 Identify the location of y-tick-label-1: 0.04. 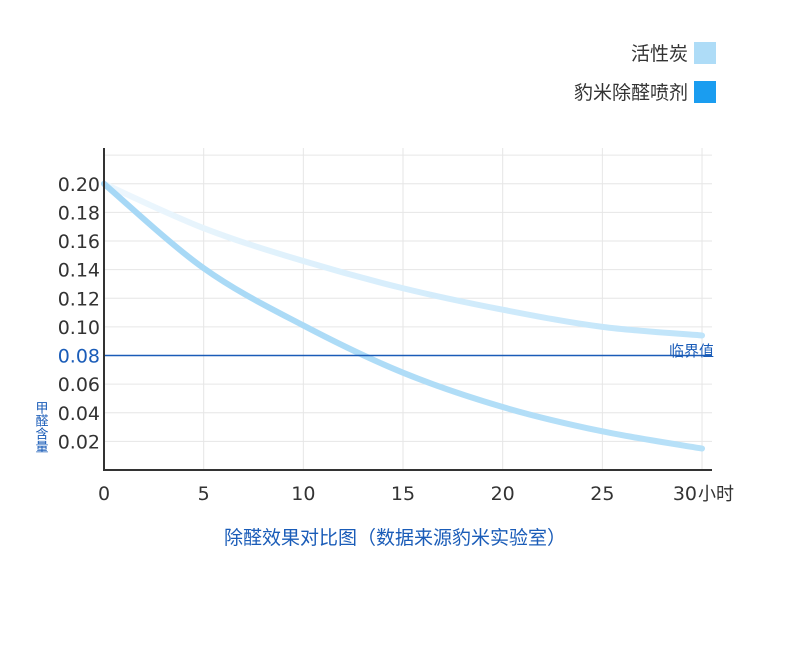
(79, 414).